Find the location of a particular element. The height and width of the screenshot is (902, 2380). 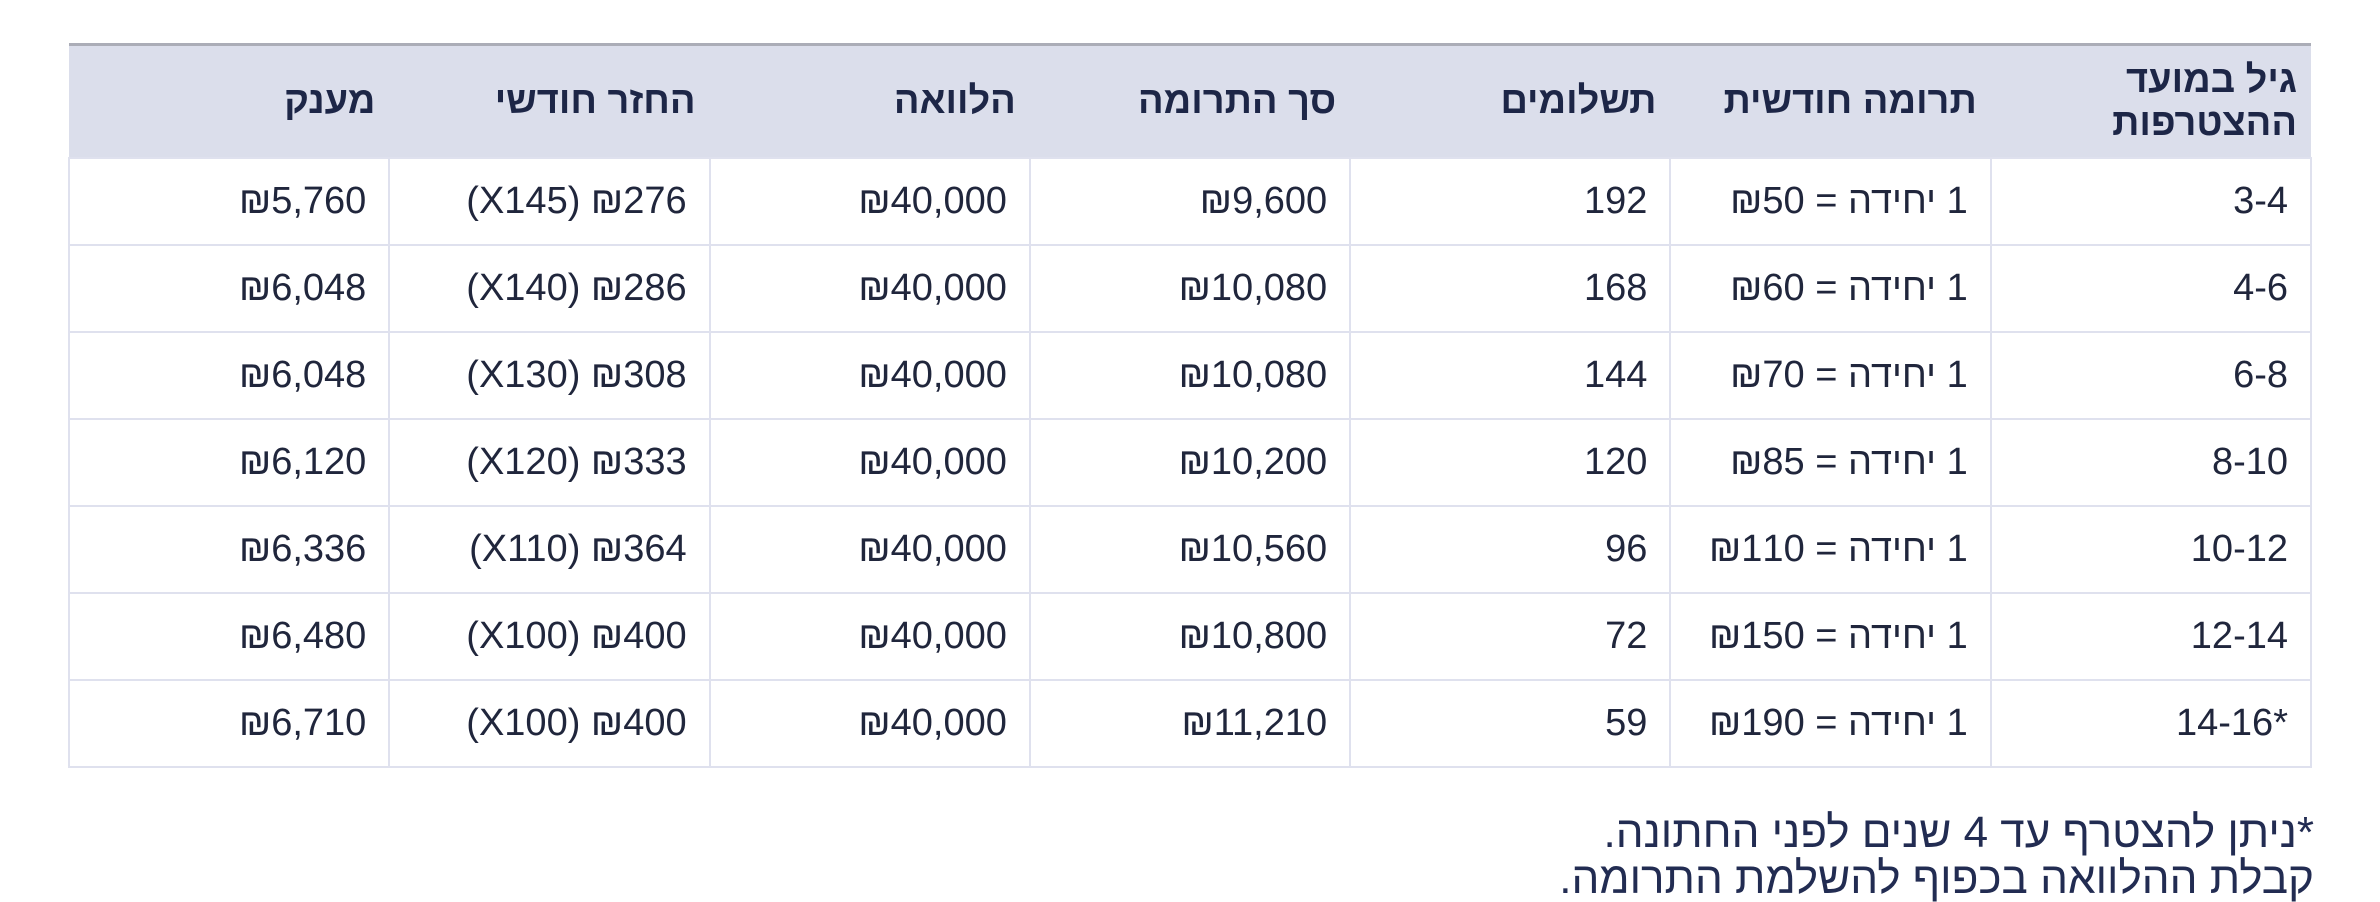

cell-monthly_repayment: ₪286 (X140) is located at coordinates (549, 288).